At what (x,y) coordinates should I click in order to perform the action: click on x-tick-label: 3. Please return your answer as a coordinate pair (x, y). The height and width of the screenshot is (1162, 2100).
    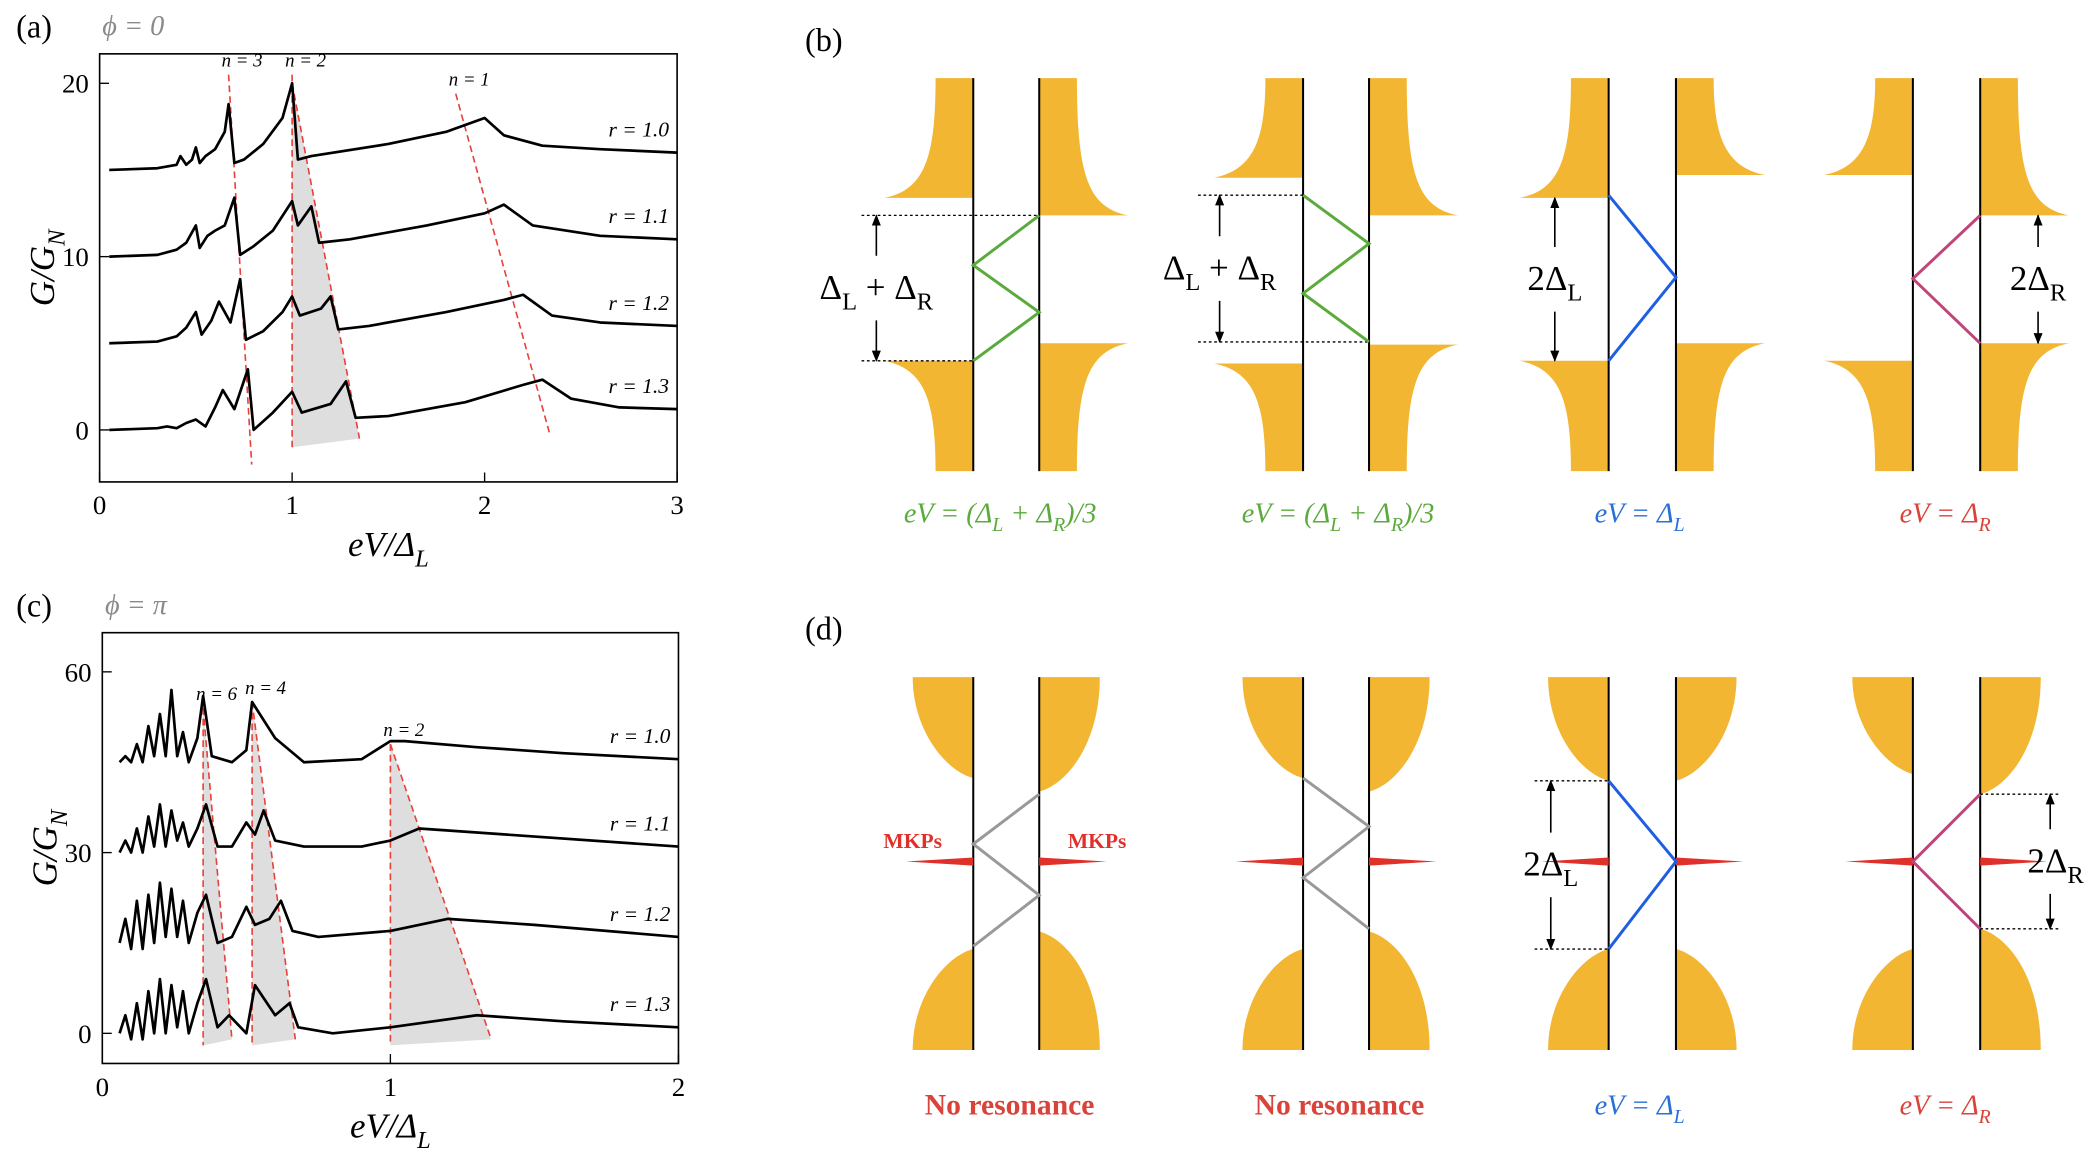
    Looking at the image, I should click on (676, 505).